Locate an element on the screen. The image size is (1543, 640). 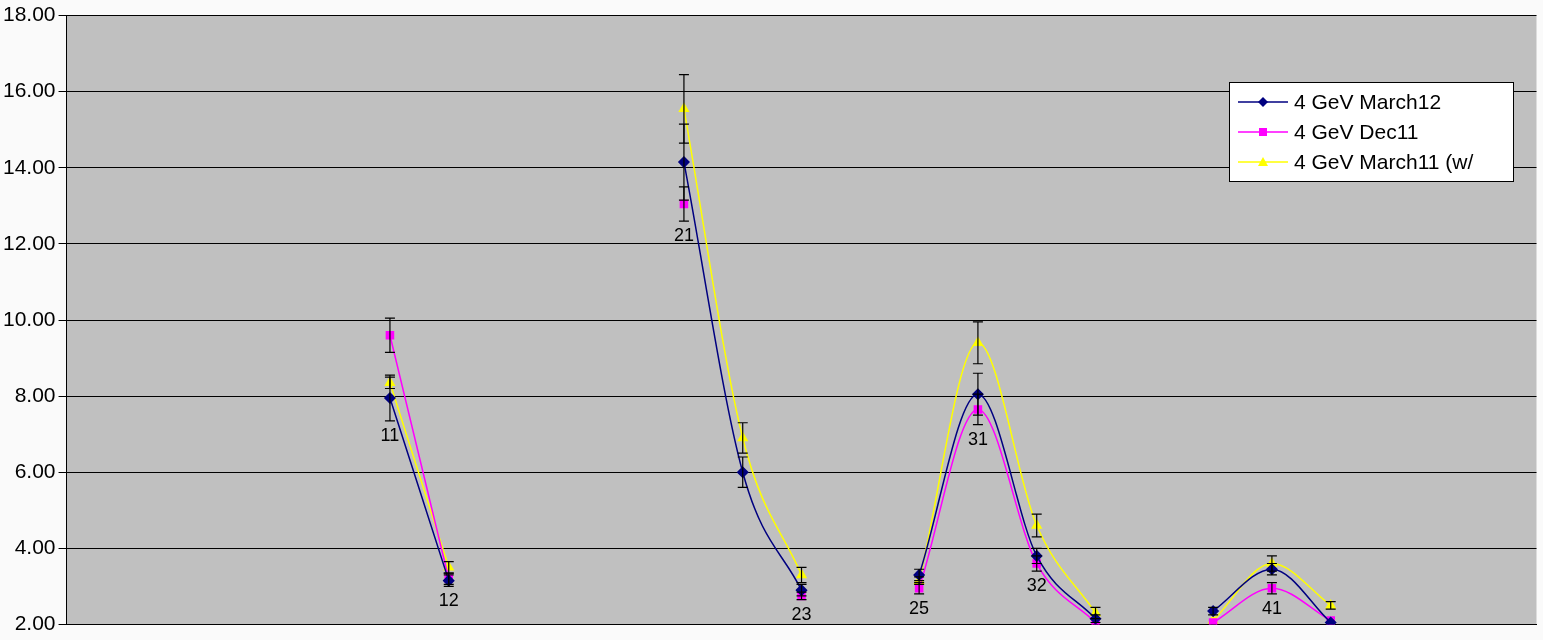
y-tick-label: 6.00 is located at coordinates (35, 470).